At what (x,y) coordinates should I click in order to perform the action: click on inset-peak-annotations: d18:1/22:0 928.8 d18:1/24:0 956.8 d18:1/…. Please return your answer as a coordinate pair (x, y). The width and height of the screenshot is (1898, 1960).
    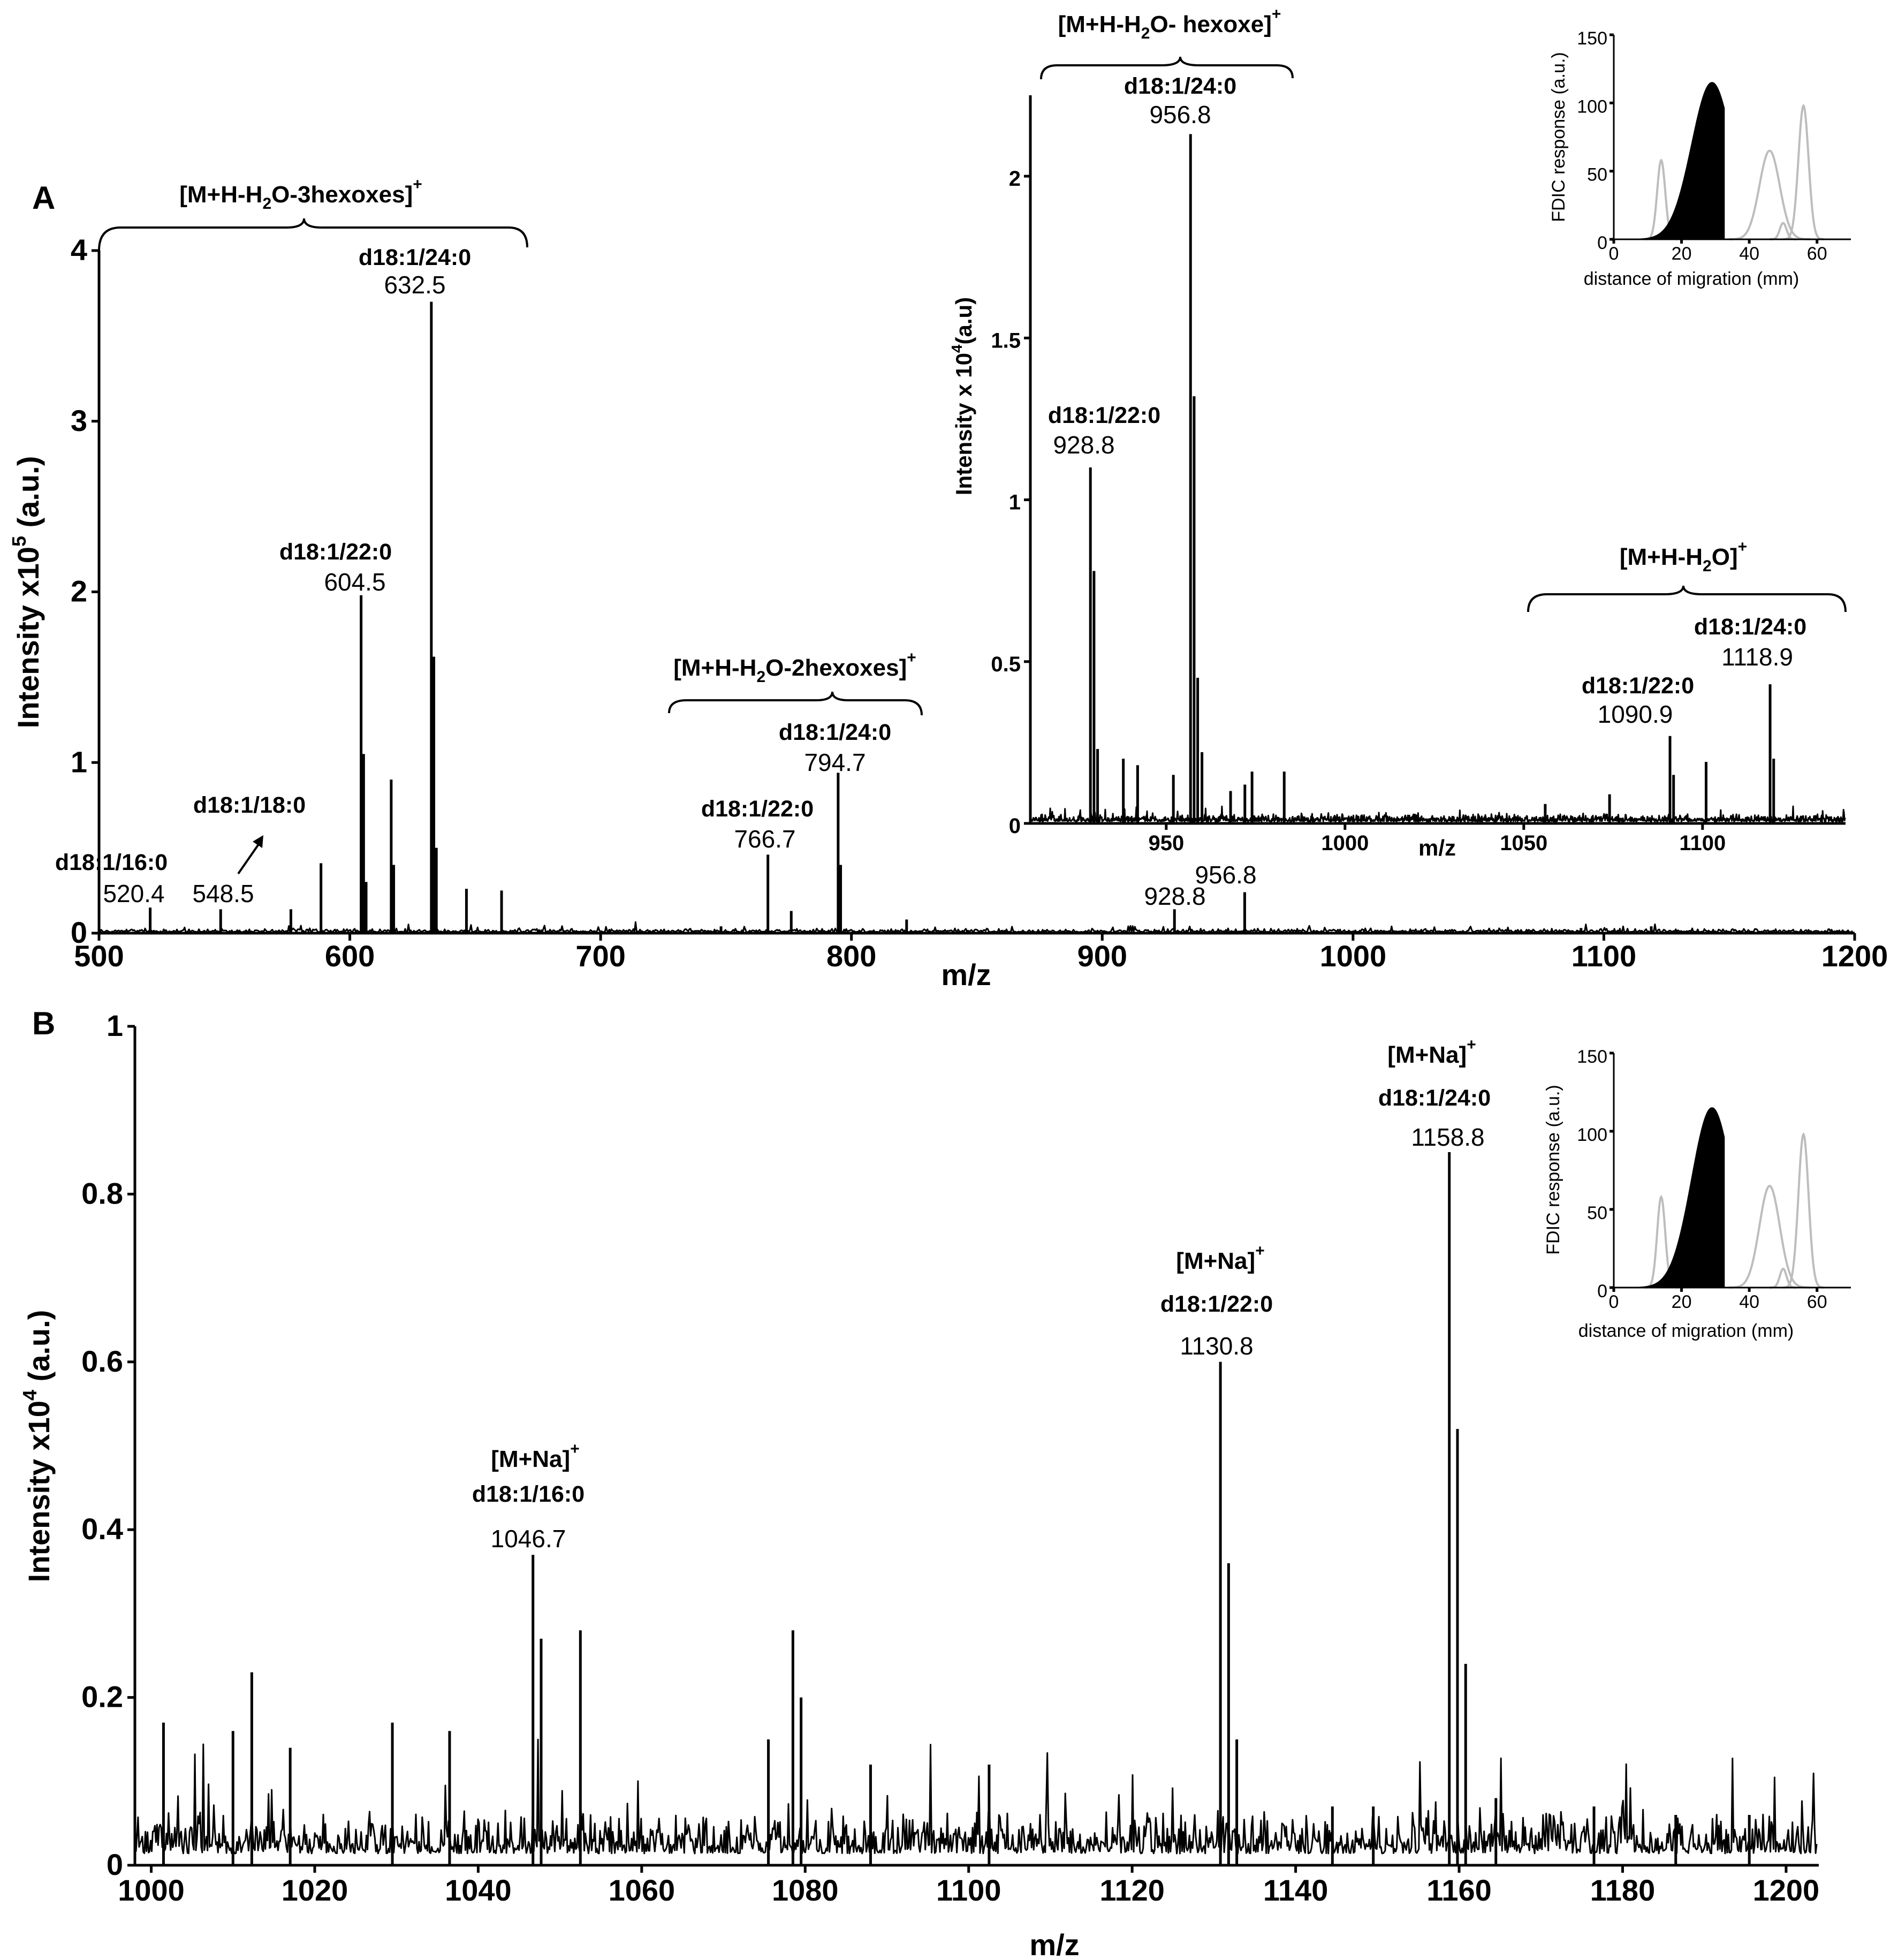
    Looking at the image, I should click on (1427, 400).